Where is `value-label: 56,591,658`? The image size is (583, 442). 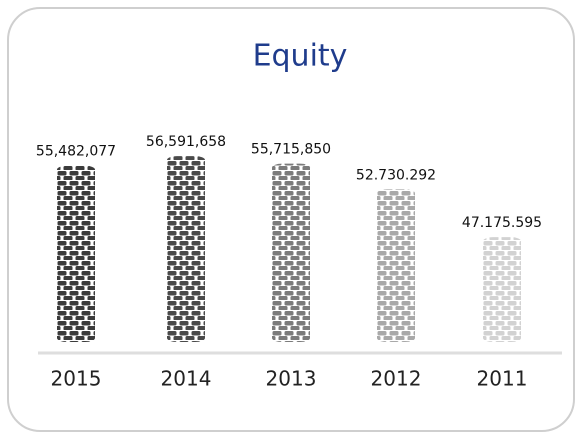 value-label: 56,591,658 is located at coordinates (186, 142).